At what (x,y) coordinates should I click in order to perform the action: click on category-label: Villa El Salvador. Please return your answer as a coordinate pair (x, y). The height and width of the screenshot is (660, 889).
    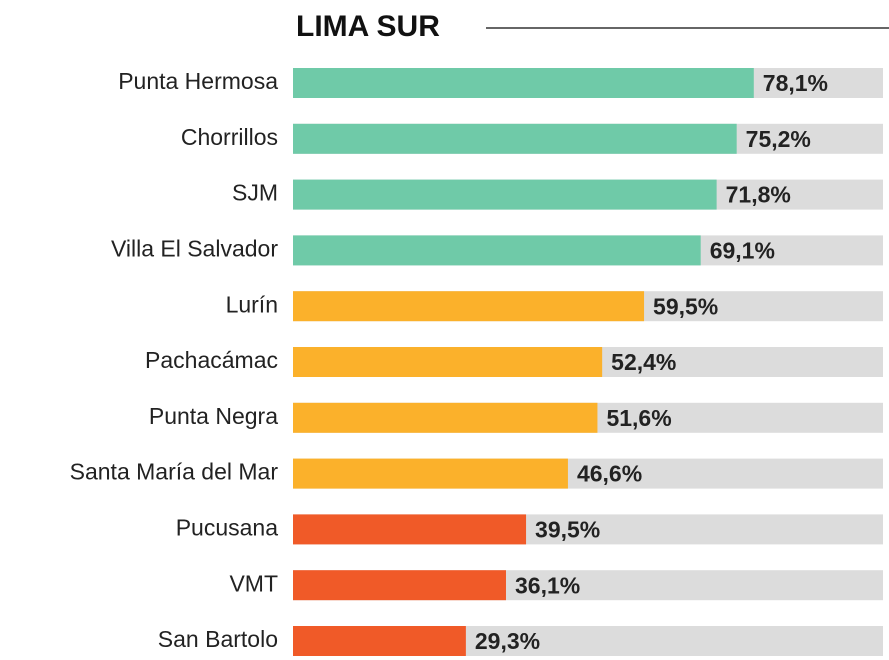
    Looking at the image, I should click on (194, 248).